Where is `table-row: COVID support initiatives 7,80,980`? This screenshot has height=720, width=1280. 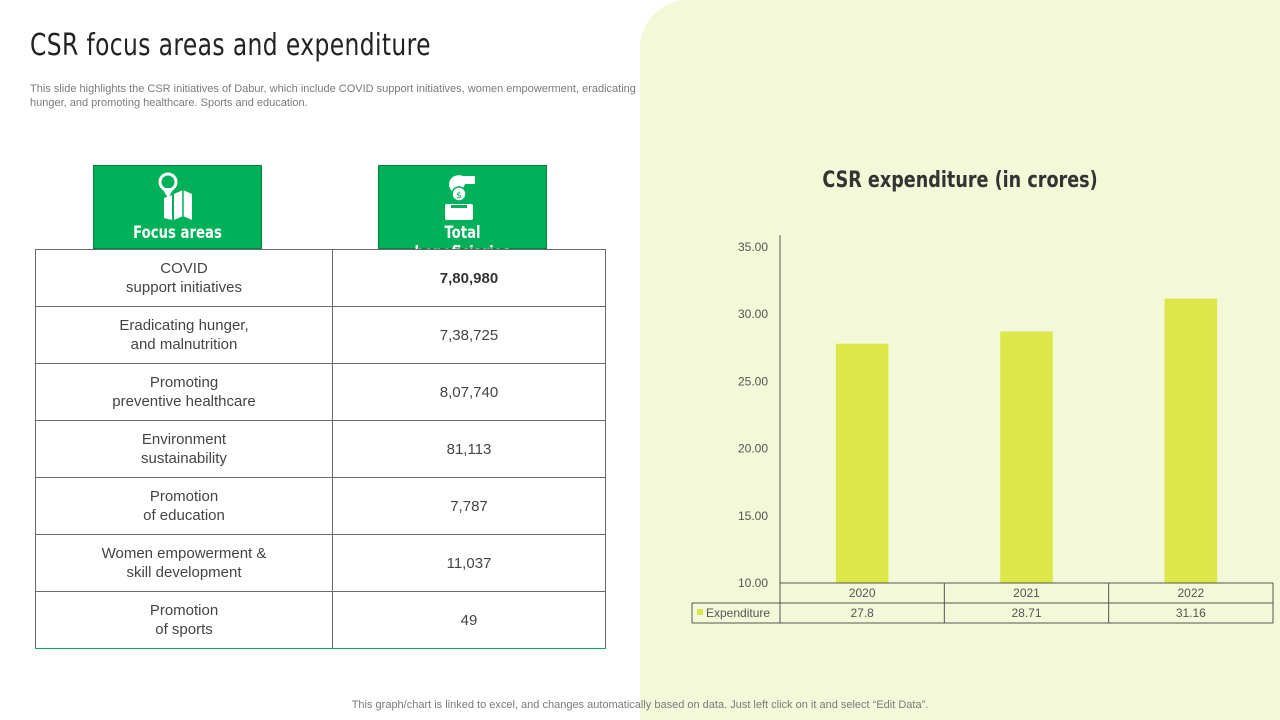 table-row: COVID support initiatives 7,80,980 is located at coordinates (320, 278).